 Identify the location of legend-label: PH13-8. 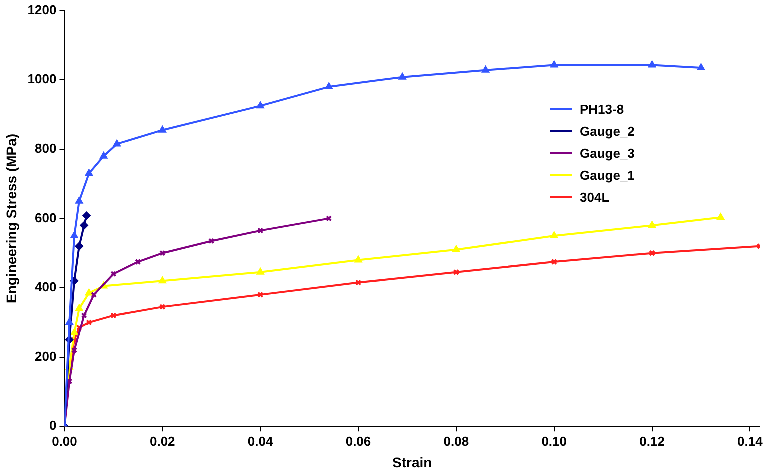
(602, 109).